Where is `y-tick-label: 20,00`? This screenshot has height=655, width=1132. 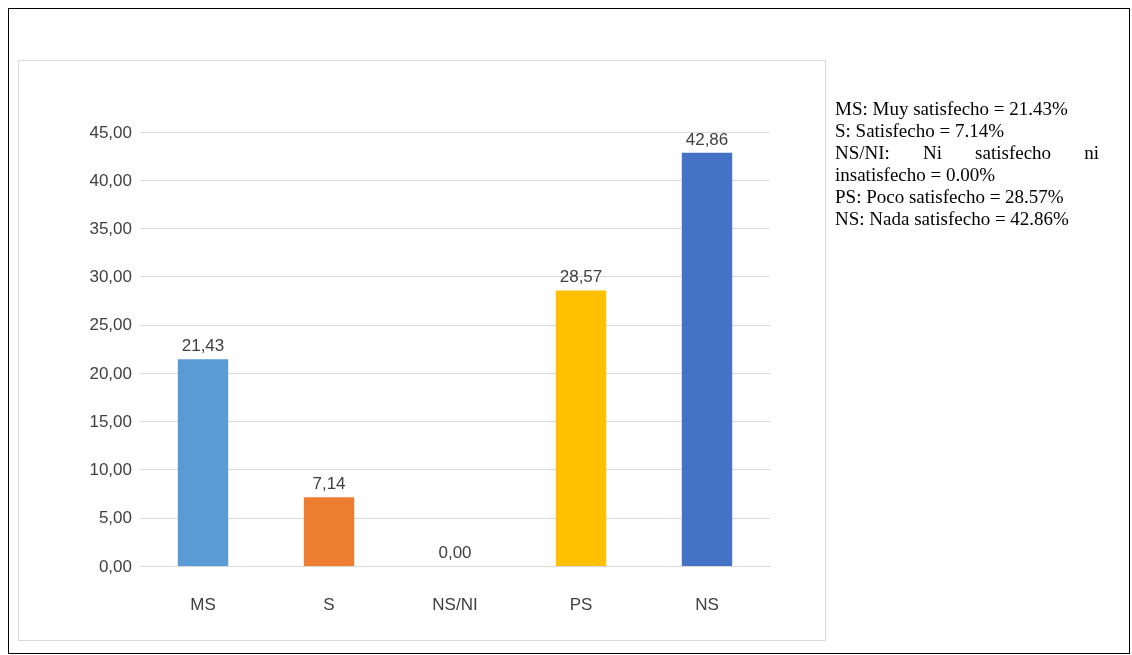
y-tick-label: 20,00 is located at coordinates (110, 373).